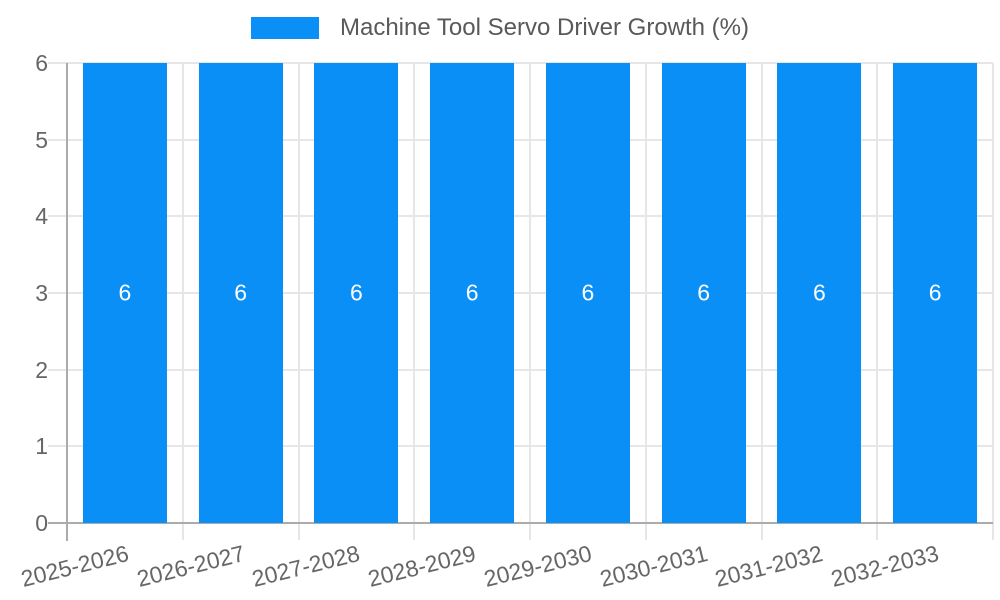  What do you see at coordinates (190, 566) in the screenshot?
I see `x-axis-tick-label: 2026-2027` at bounding box center [190, 566].